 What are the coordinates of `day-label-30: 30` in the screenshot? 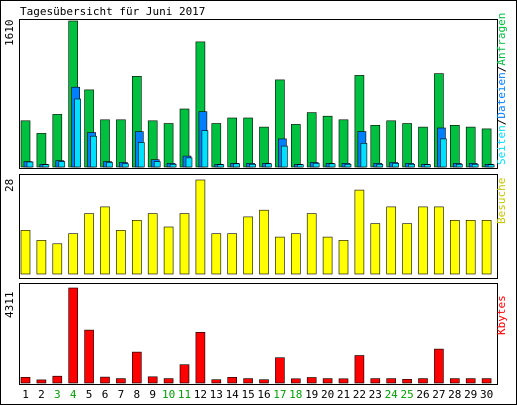 It's located at (486, 394).